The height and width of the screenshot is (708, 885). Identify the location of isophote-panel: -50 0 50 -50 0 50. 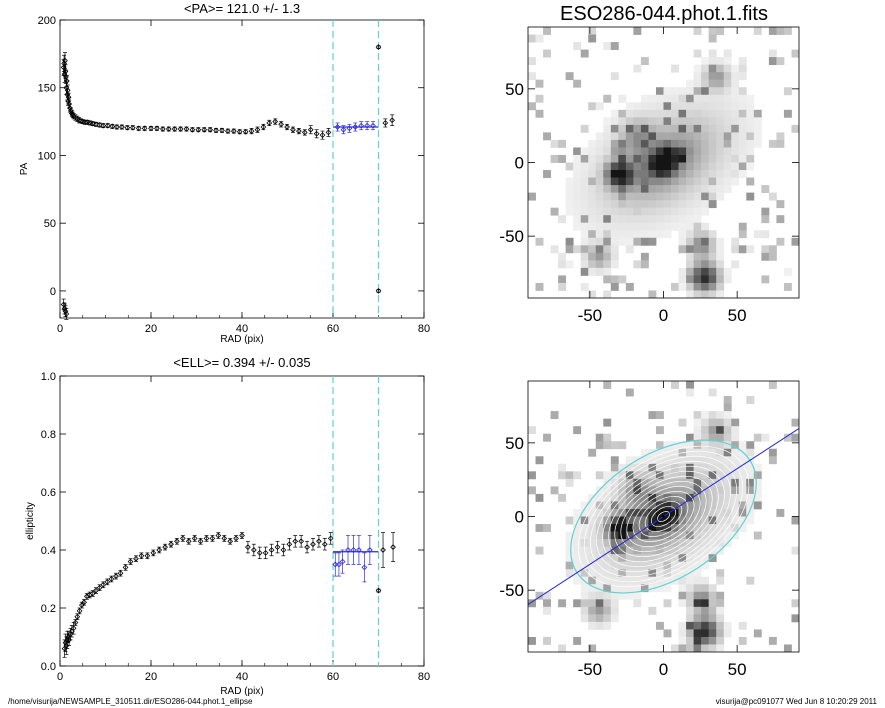
(649, 529).